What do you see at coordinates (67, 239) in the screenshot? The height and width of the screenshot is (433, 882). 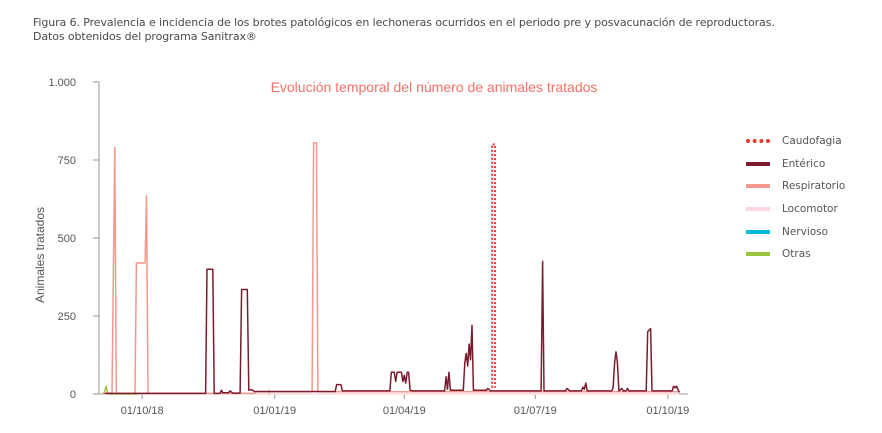 I see `y-tick-label: 500` at bounding box center [67, 239].